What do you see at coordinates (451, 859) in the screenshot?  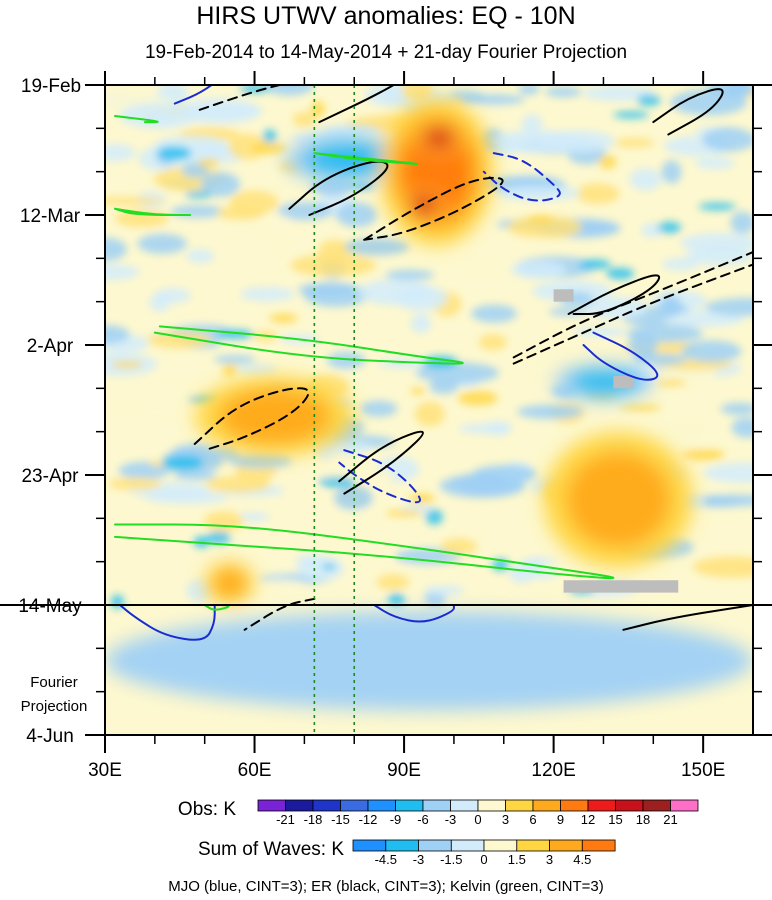 I see `waves-colorbar-tick-label: -1.5` at bounding box center [451, 859].